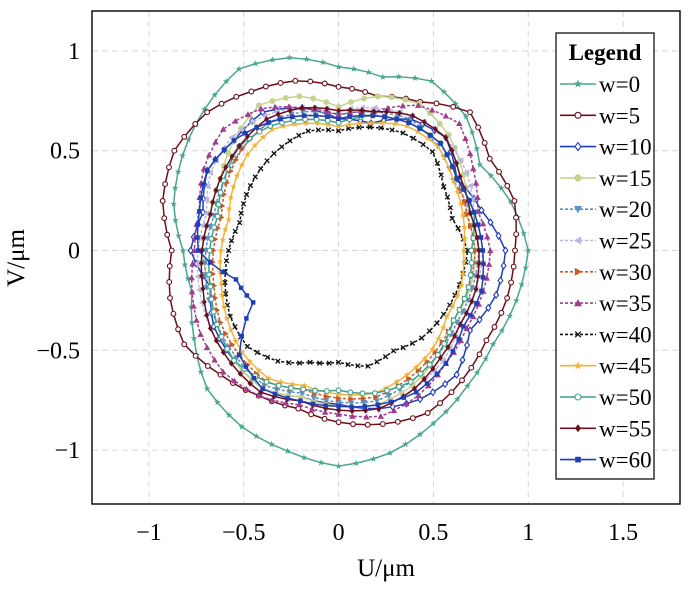 The width and height of the screenshot is (689, 591). Describe the element at coordinates (65, 152) in the screenshot. I see `y-tick-label: 0.5` at that location.